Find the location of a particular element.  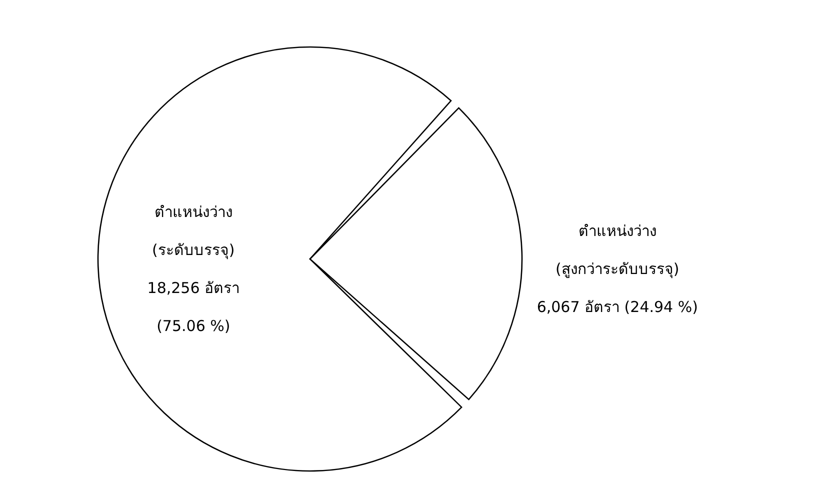

category-label: ตำแหน่งว่าง (สูงกว่าระดับบรรจุ) is located at coordinates (618, 250).